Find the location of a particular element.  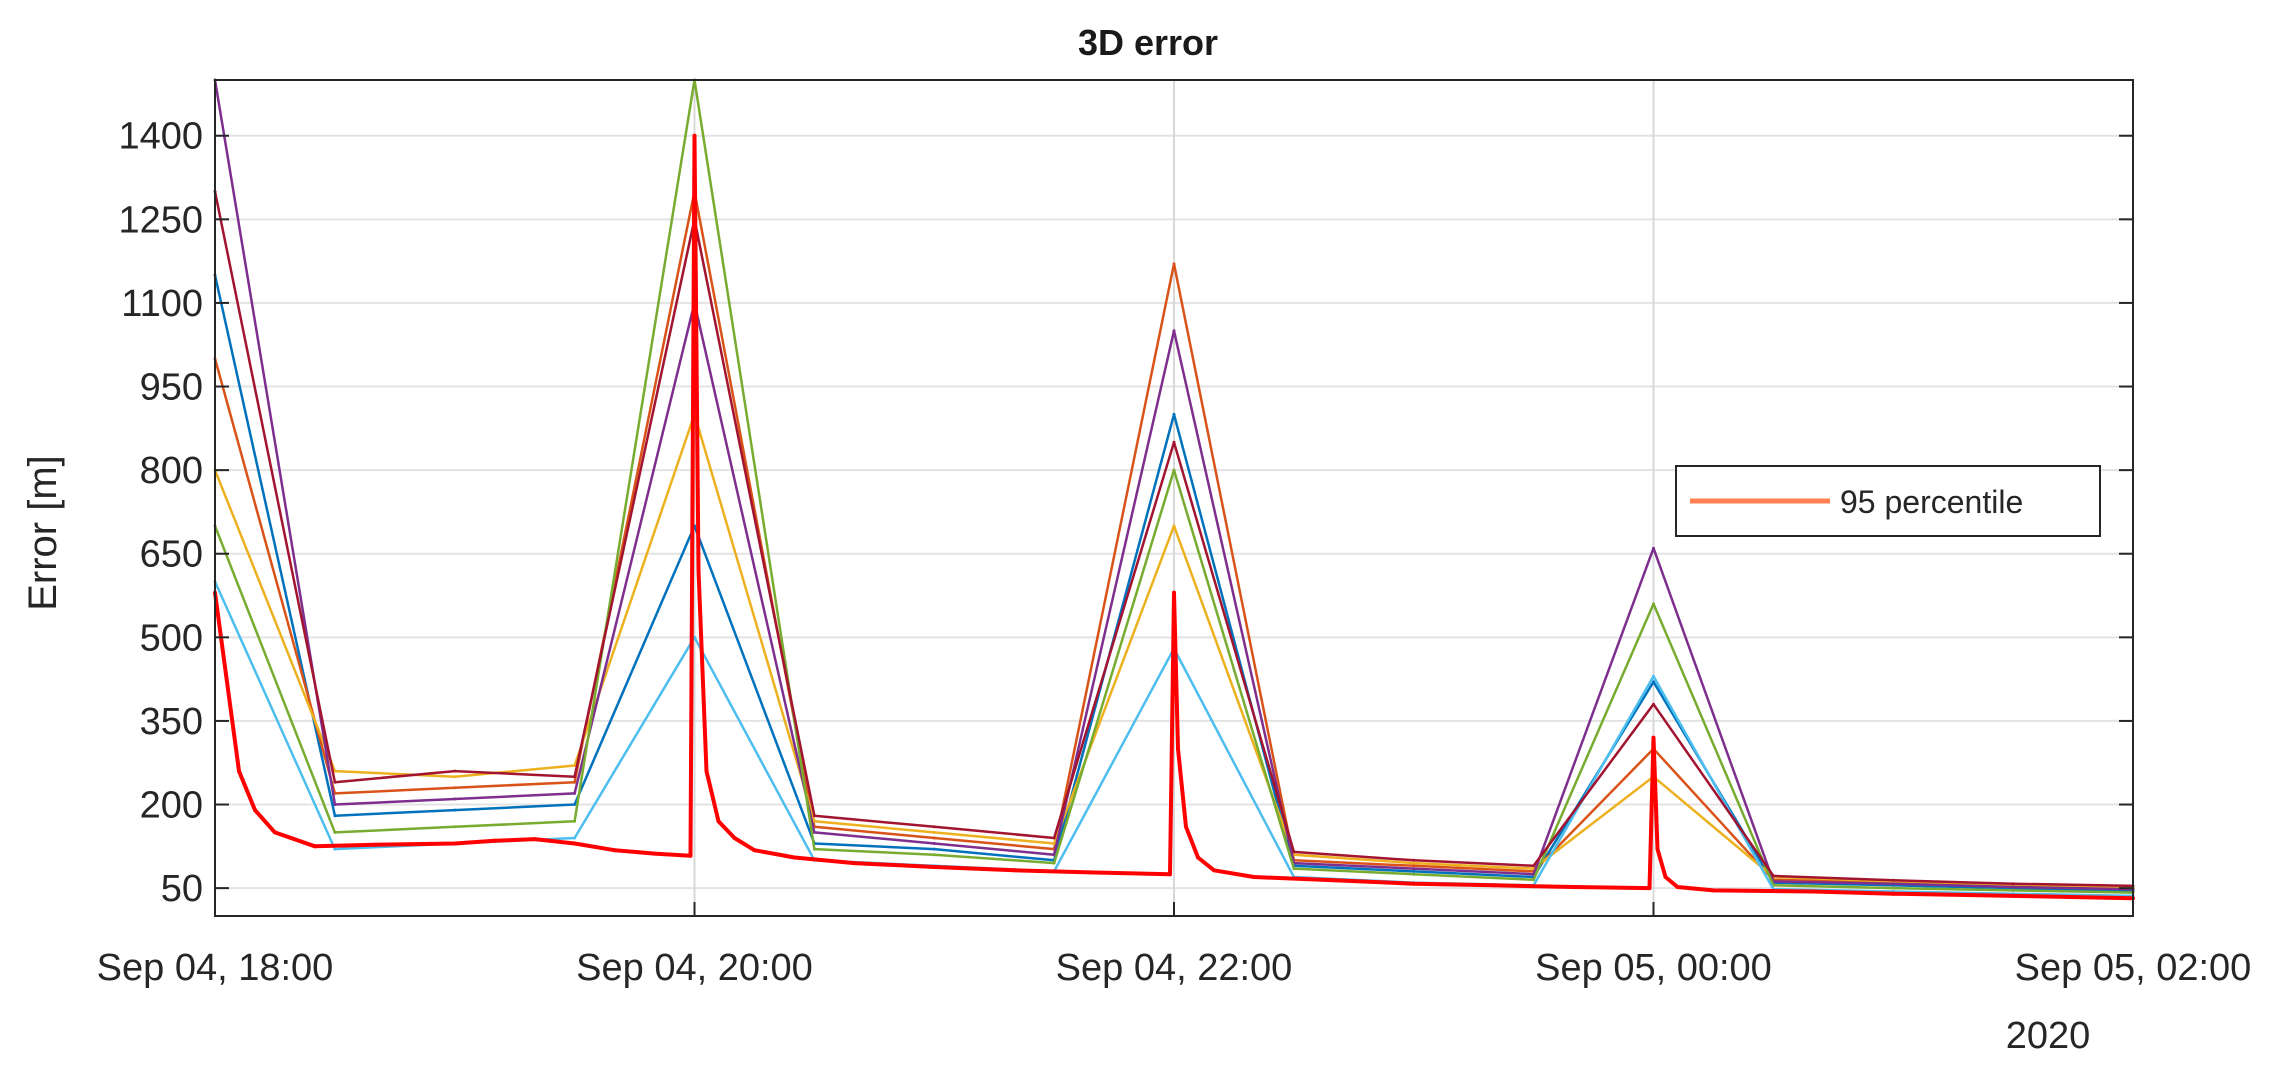

chart-title: 3D error is located at coordinates (1148, 42).